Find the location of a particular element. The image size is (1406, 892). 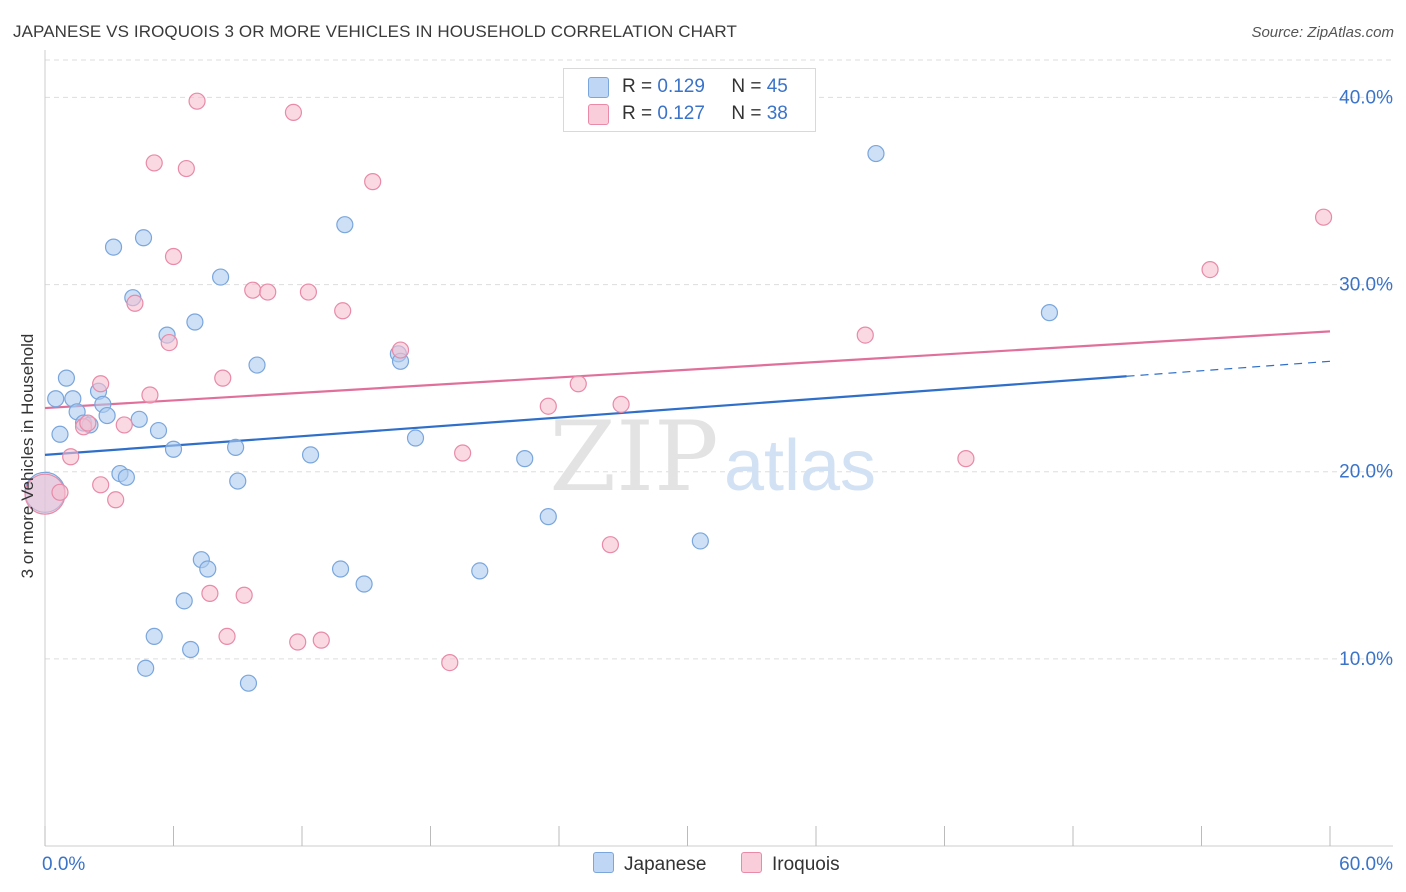

y-axis-label: 3 or more Vehicles in Household is located at coordinates (27, 456).